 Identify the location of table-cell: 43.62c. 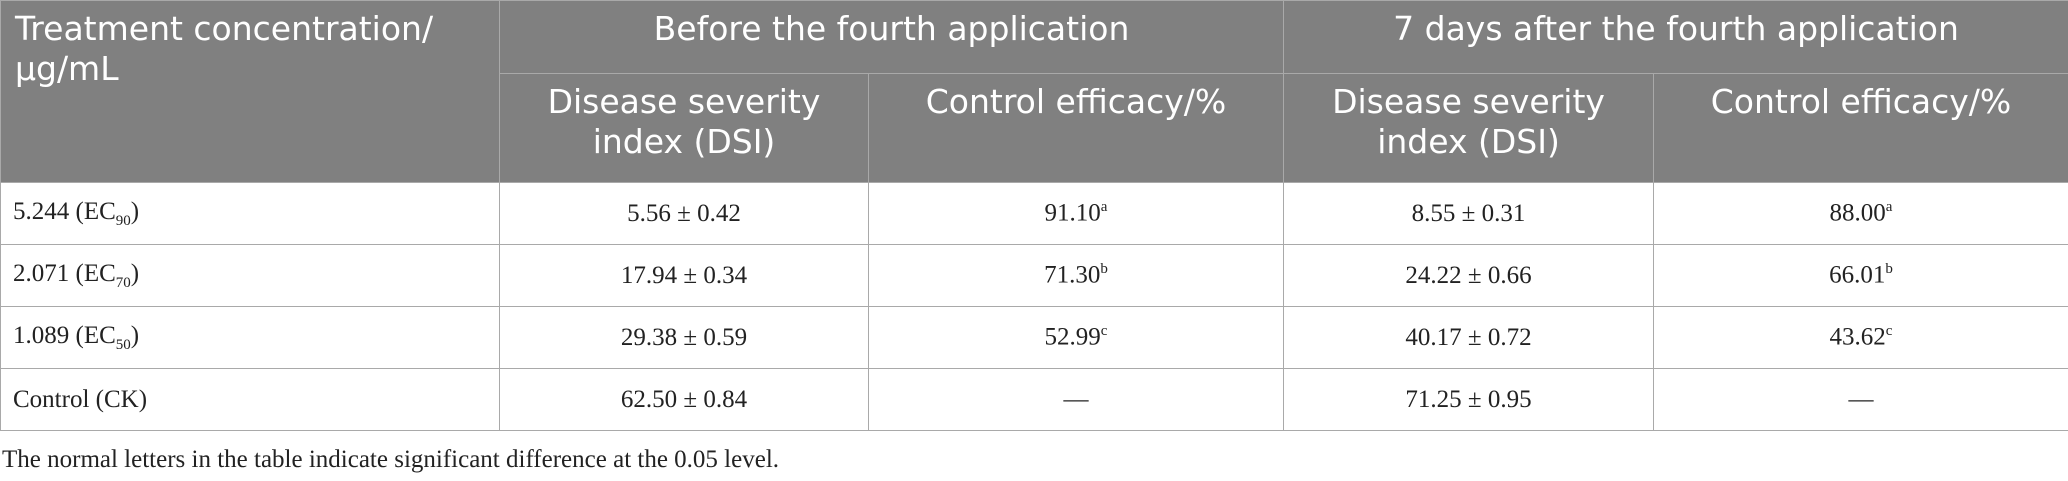
(1860, 337).